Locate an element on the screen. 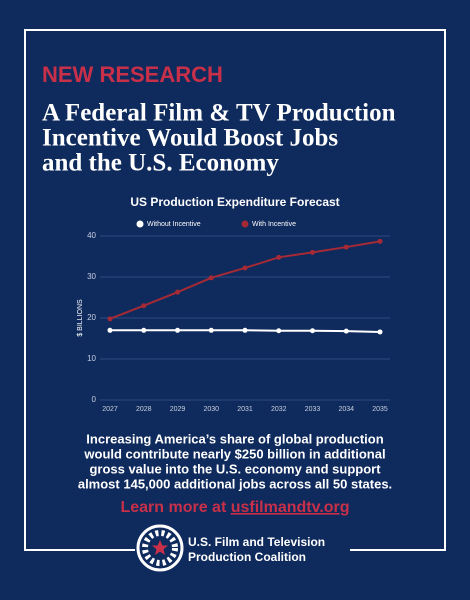 The height and width of the screenshot is (600, 470). x-tick-label: 2031 is located at coordinates (245, 409).